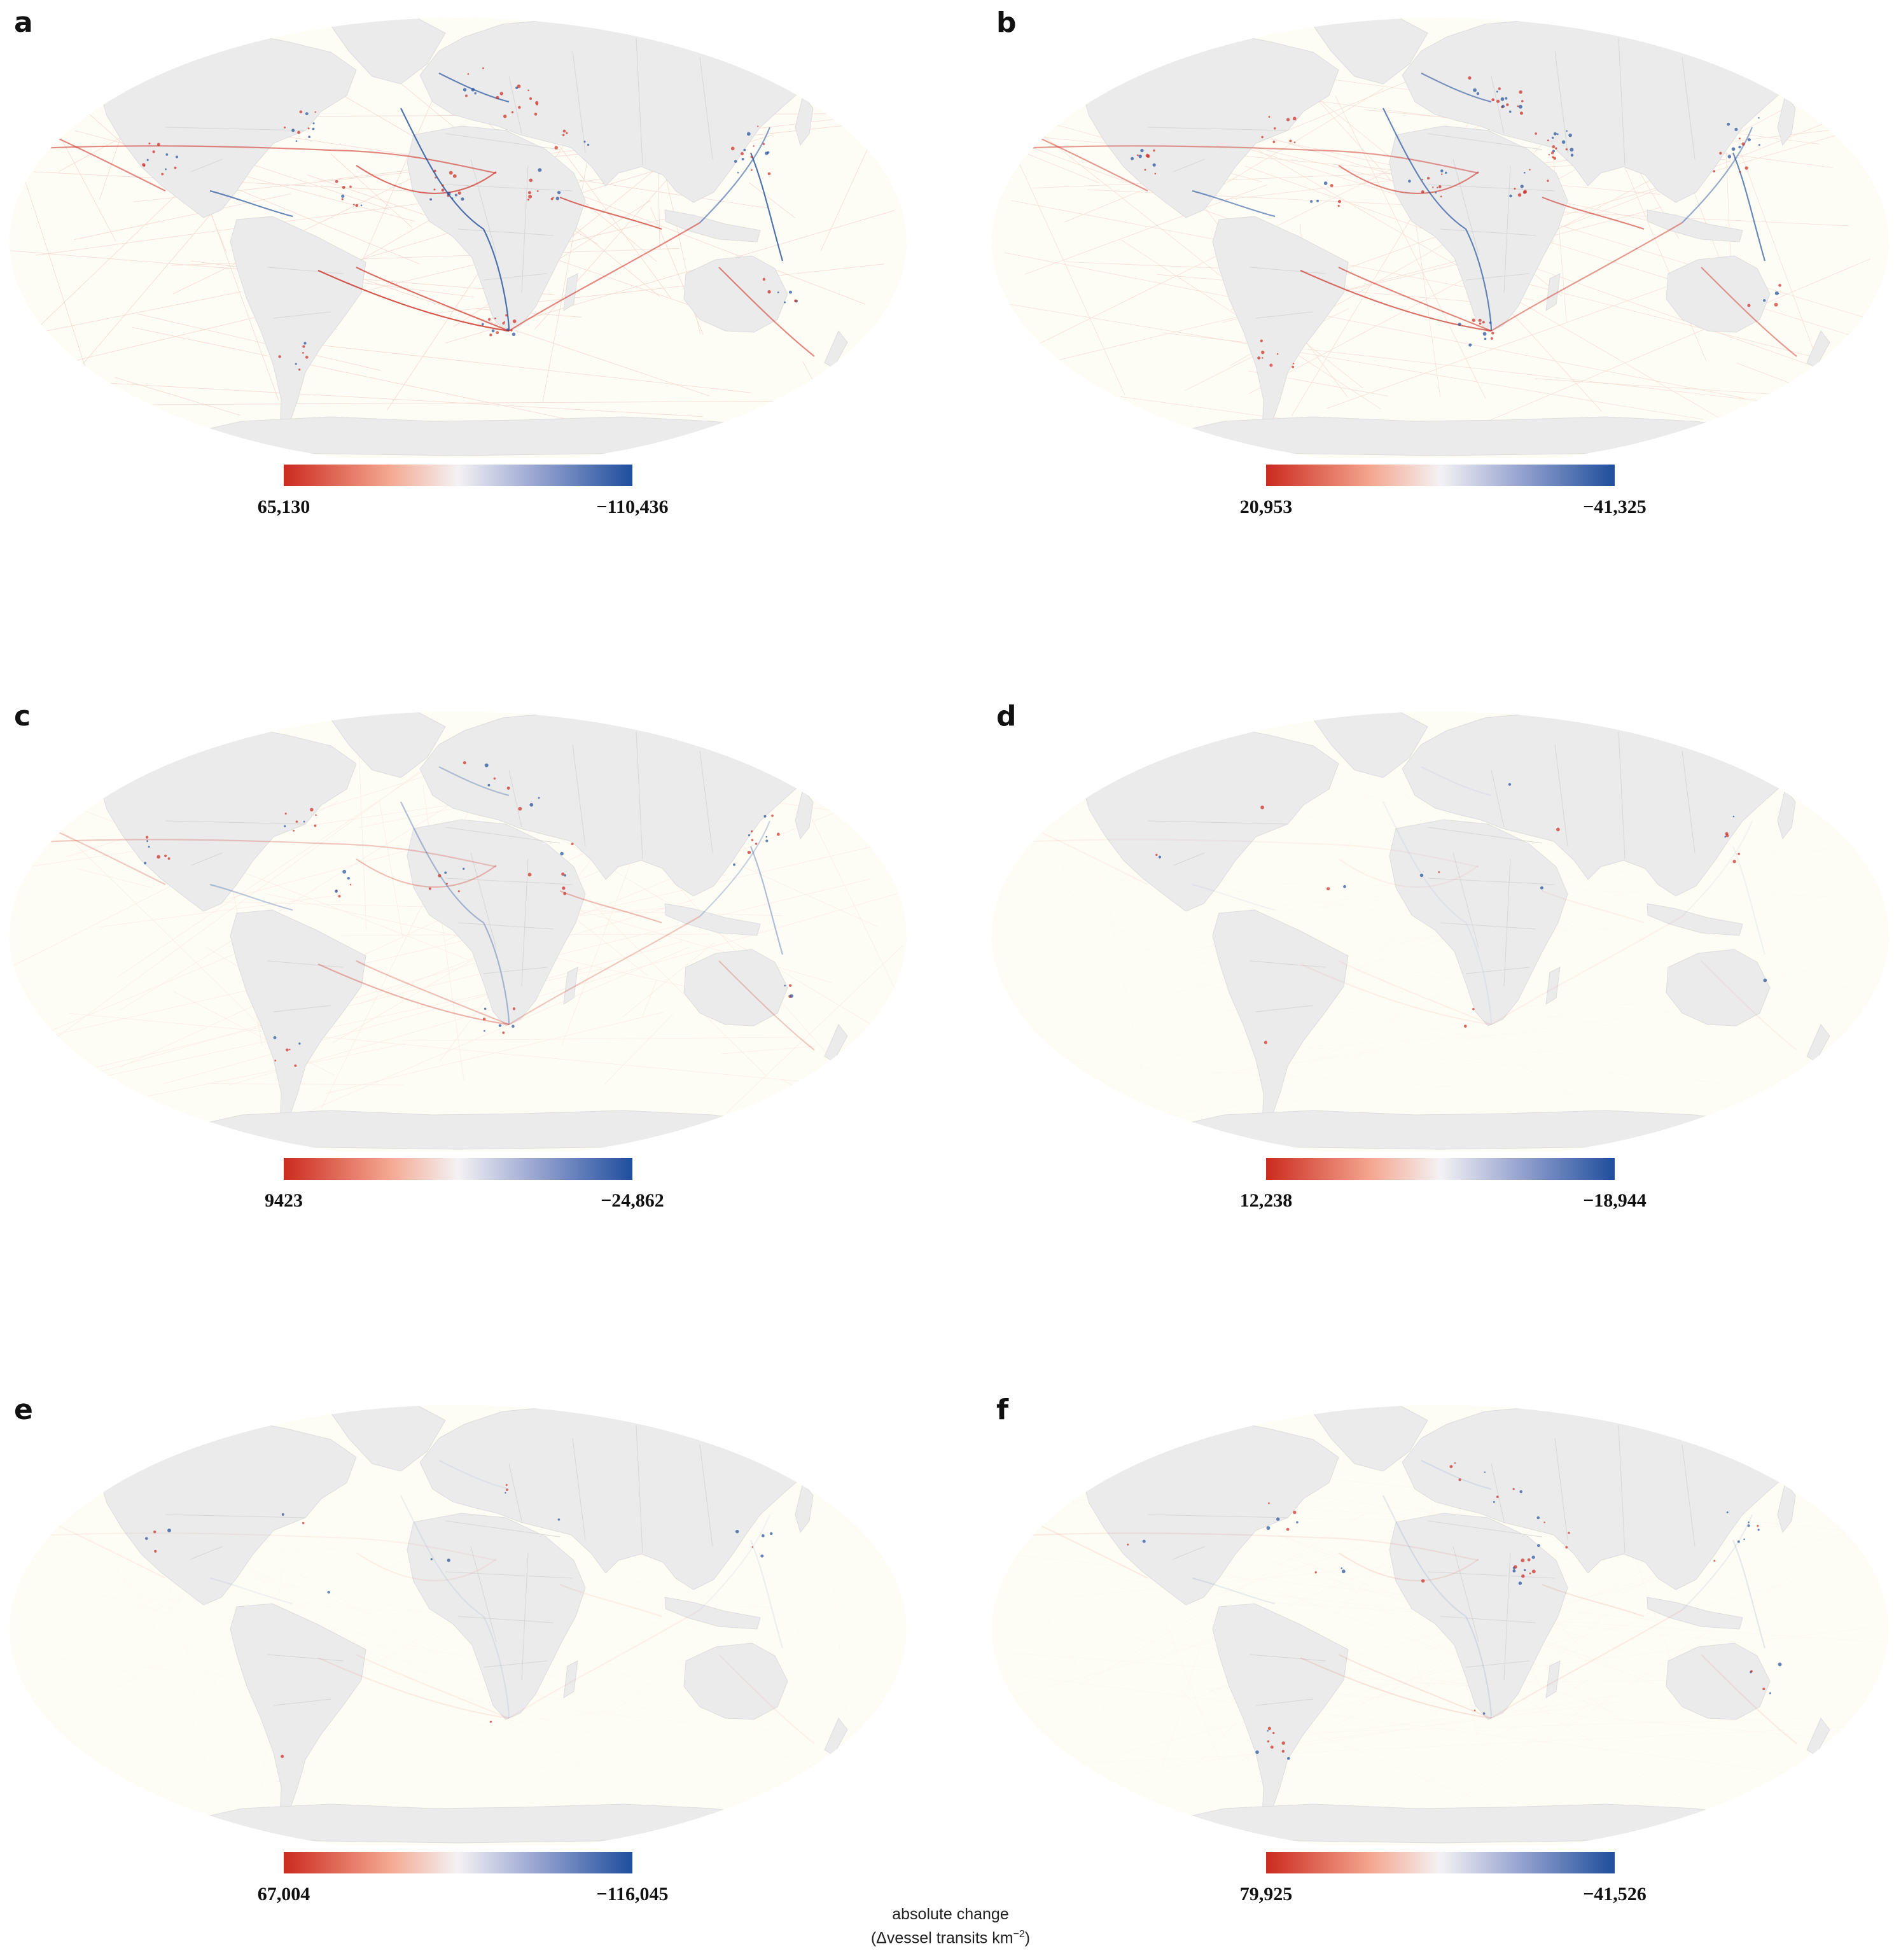 The width and height of the screenshot is (1901, 1960). I want to click on colorbar-d, so click(1440, 1169).